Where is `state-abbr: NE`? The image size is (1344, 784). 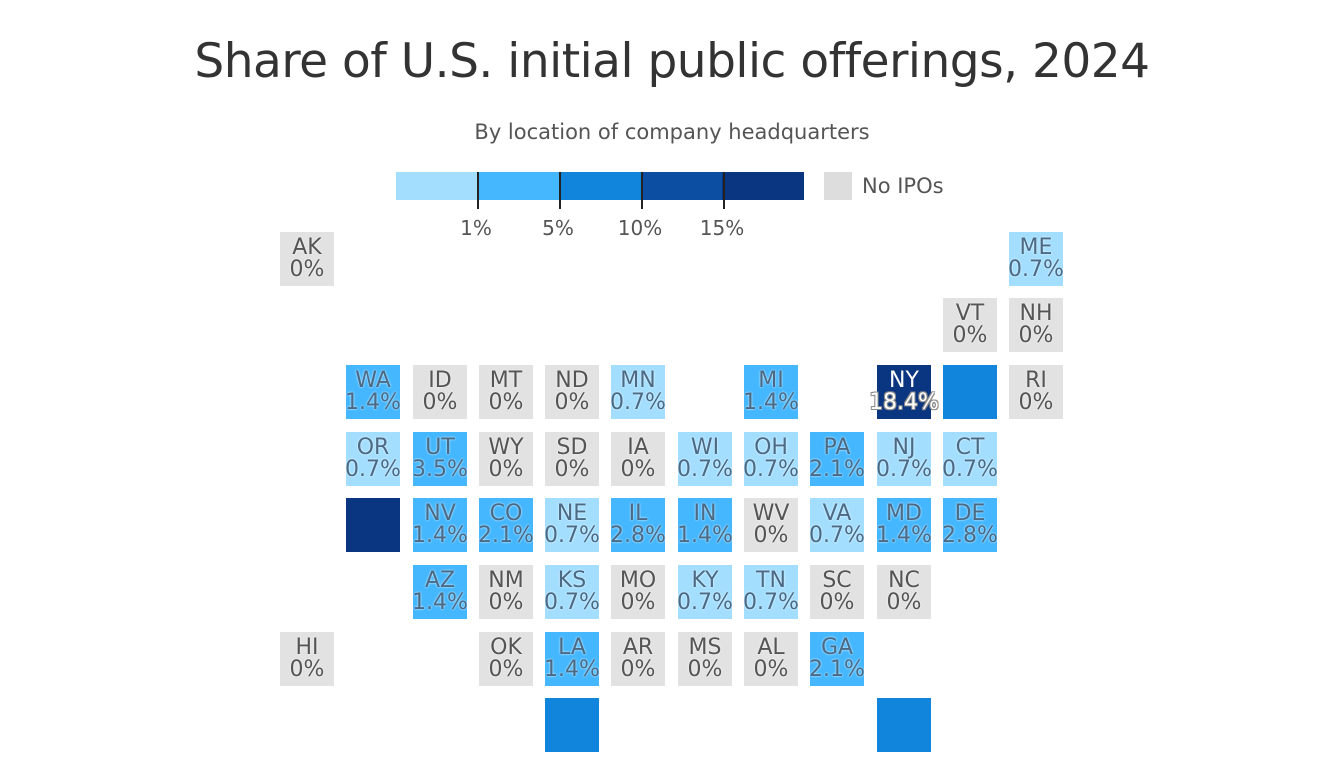 state-abbr: NE is located at coordinates (572, 513).